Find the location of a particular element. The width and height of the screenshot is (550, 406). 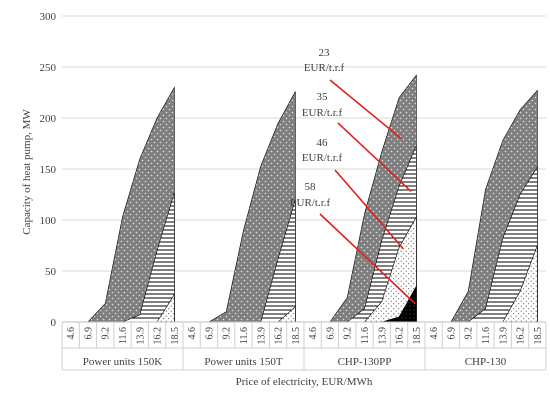

annotation-value: 58 is located at coordinates (311, 187).